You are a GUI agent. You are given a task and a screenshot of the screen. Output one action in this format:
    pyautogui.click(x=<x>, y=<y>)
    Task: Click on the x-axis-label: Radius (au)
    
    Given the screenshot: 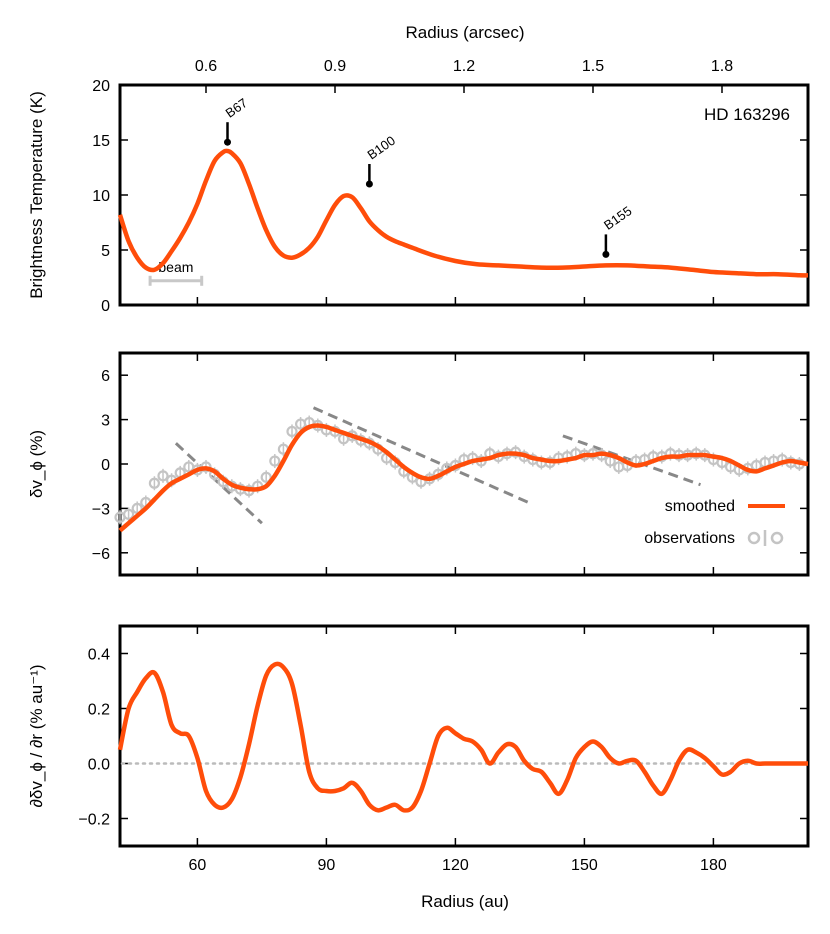 What is the action you would take?
    pyautogui.click(x=465, y=901)
    